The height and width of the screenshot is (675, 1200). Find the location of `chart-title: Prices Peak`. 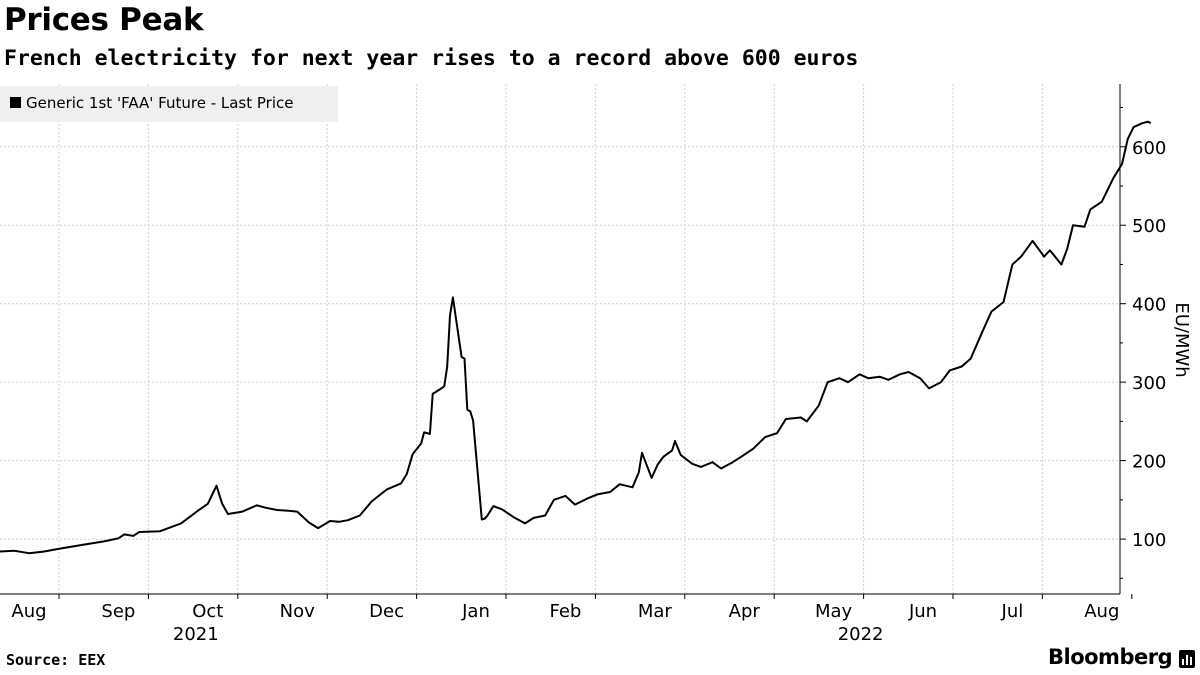

chart-title: Prices Peak is located at coordinates (104, 20).